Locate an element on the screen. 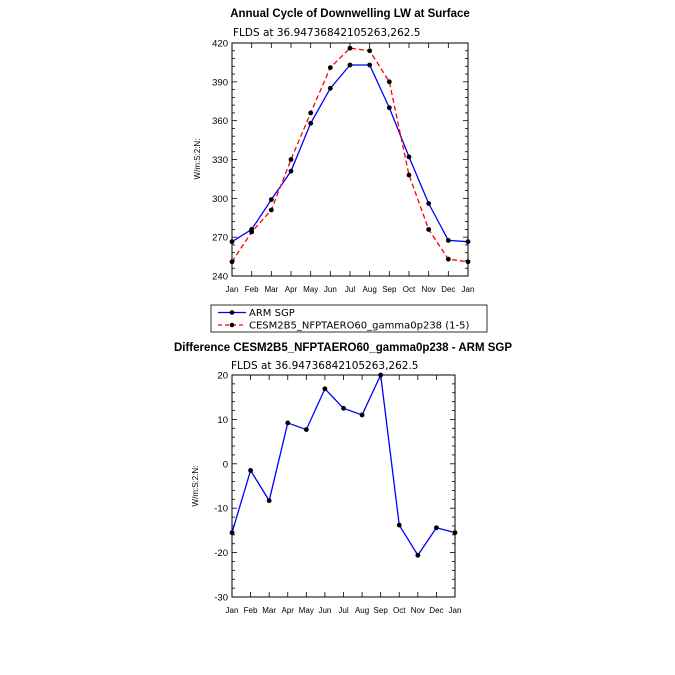 This screenshot has height=675, width=675. chart1-xtick-label: Oct is located at coordinates (409, 289).